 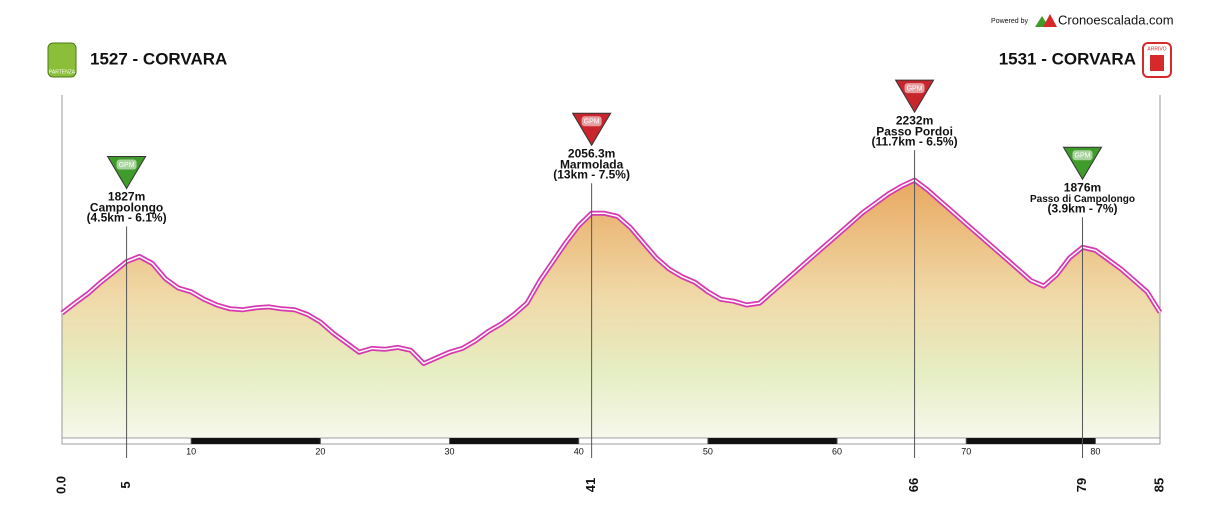 What do you see at coordinates (158, 58) in the screenshot?
I see `start-title: 1527 - CORVARA` at bounding box center [158, 58].